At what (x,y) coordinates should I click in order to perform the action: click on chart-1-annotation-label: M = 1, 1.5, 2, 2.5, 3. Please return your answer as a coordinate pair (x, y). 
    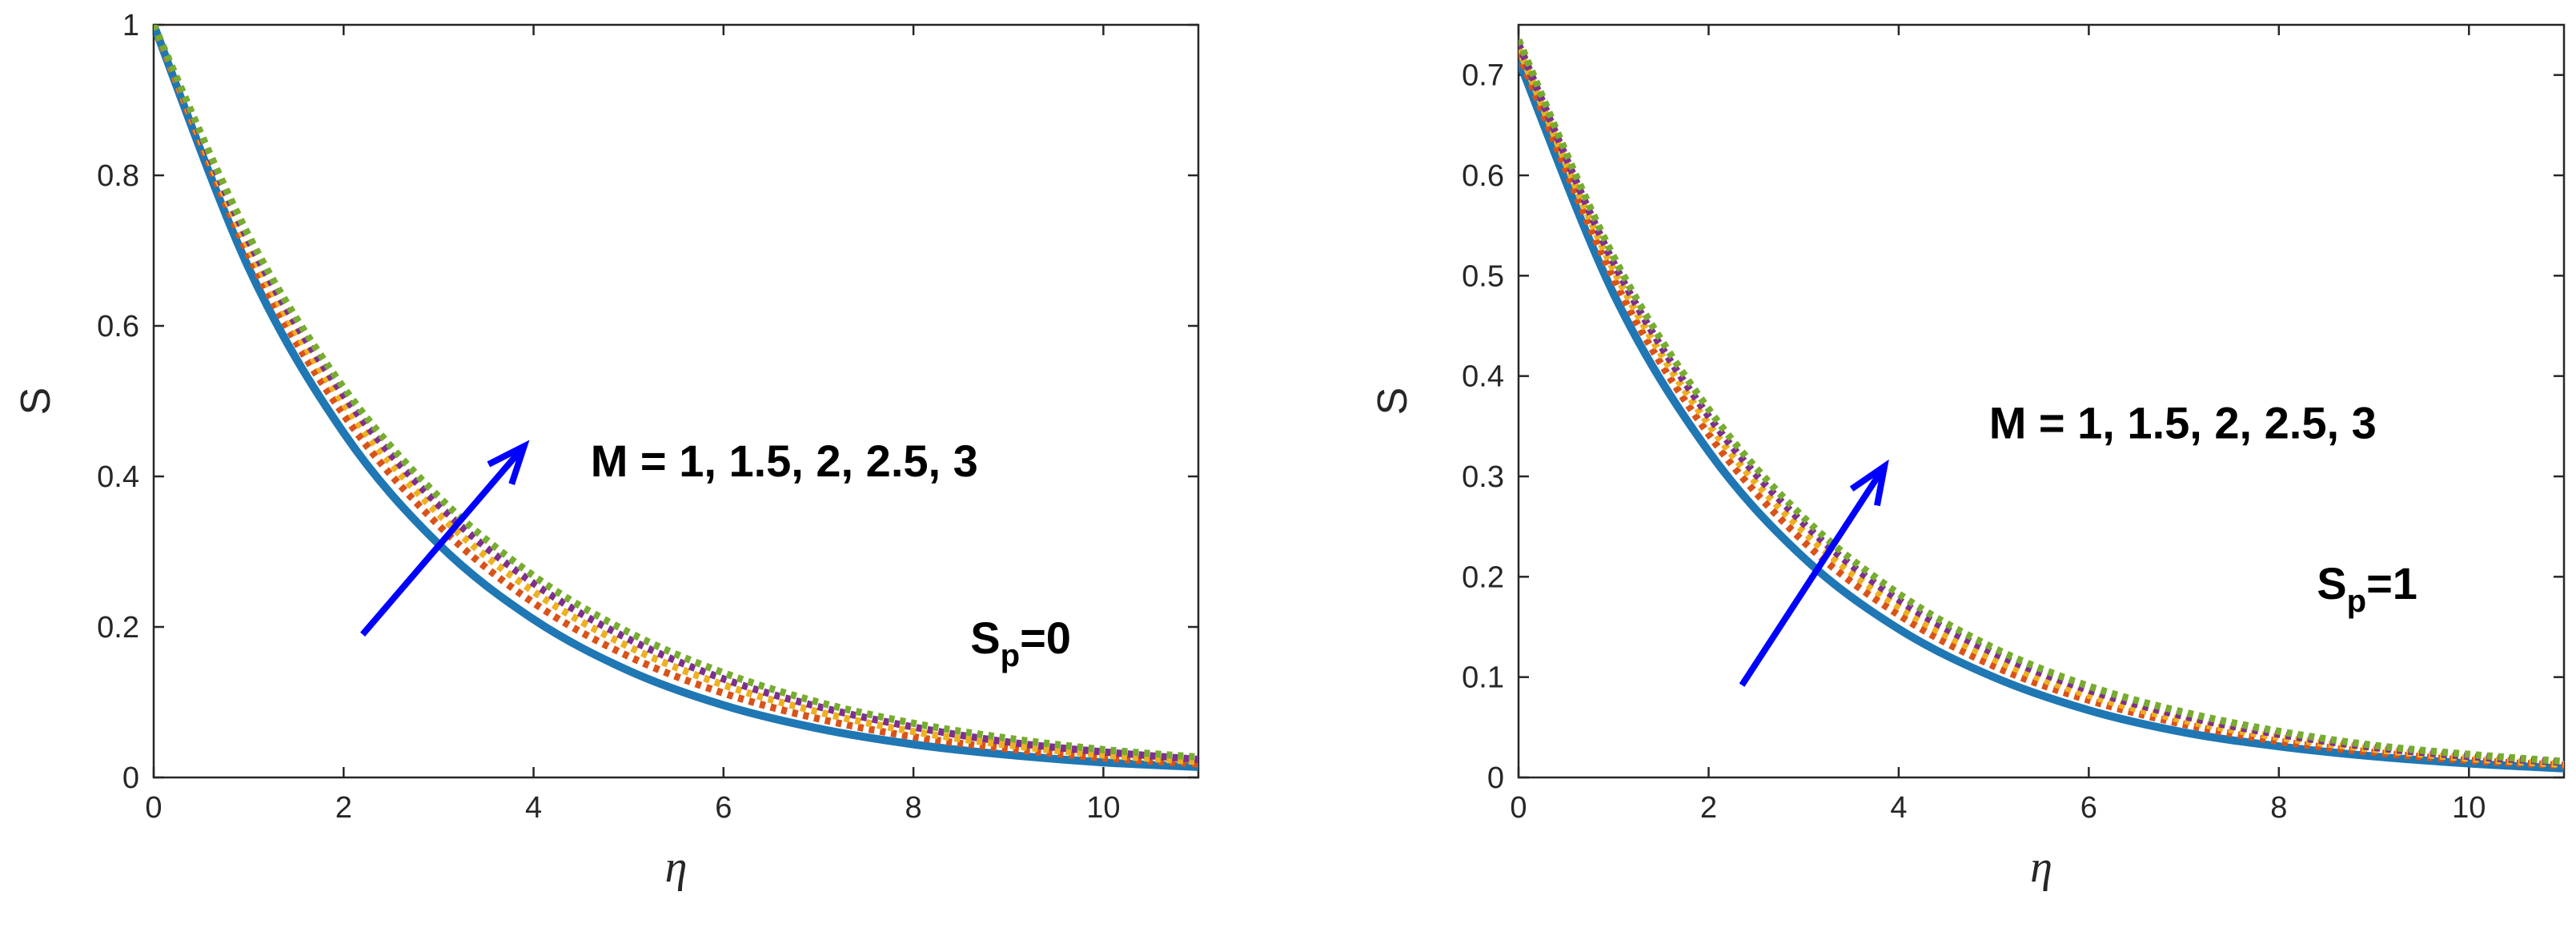
    Looking at the image, I should click on (784, 461).